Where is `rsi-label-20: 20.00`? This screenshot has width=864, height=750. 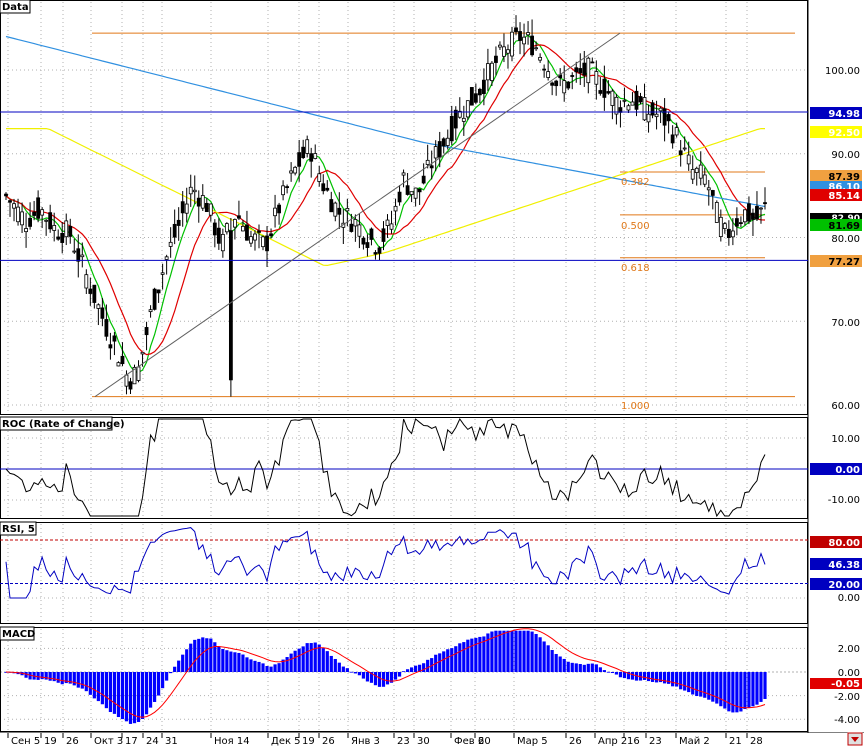
rsi-label-20: 20.00 is located at coordinates (836, 584).